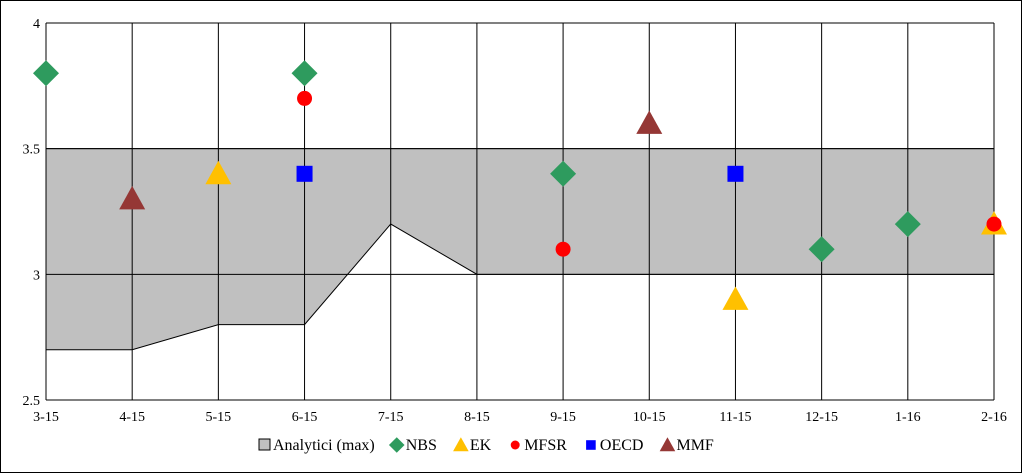 The image size is (1024, 475). What do you see at coordinates (908, 417) in the screenshot?
I see `x-tick-label: 1-16` at bounding box center [908, 417].